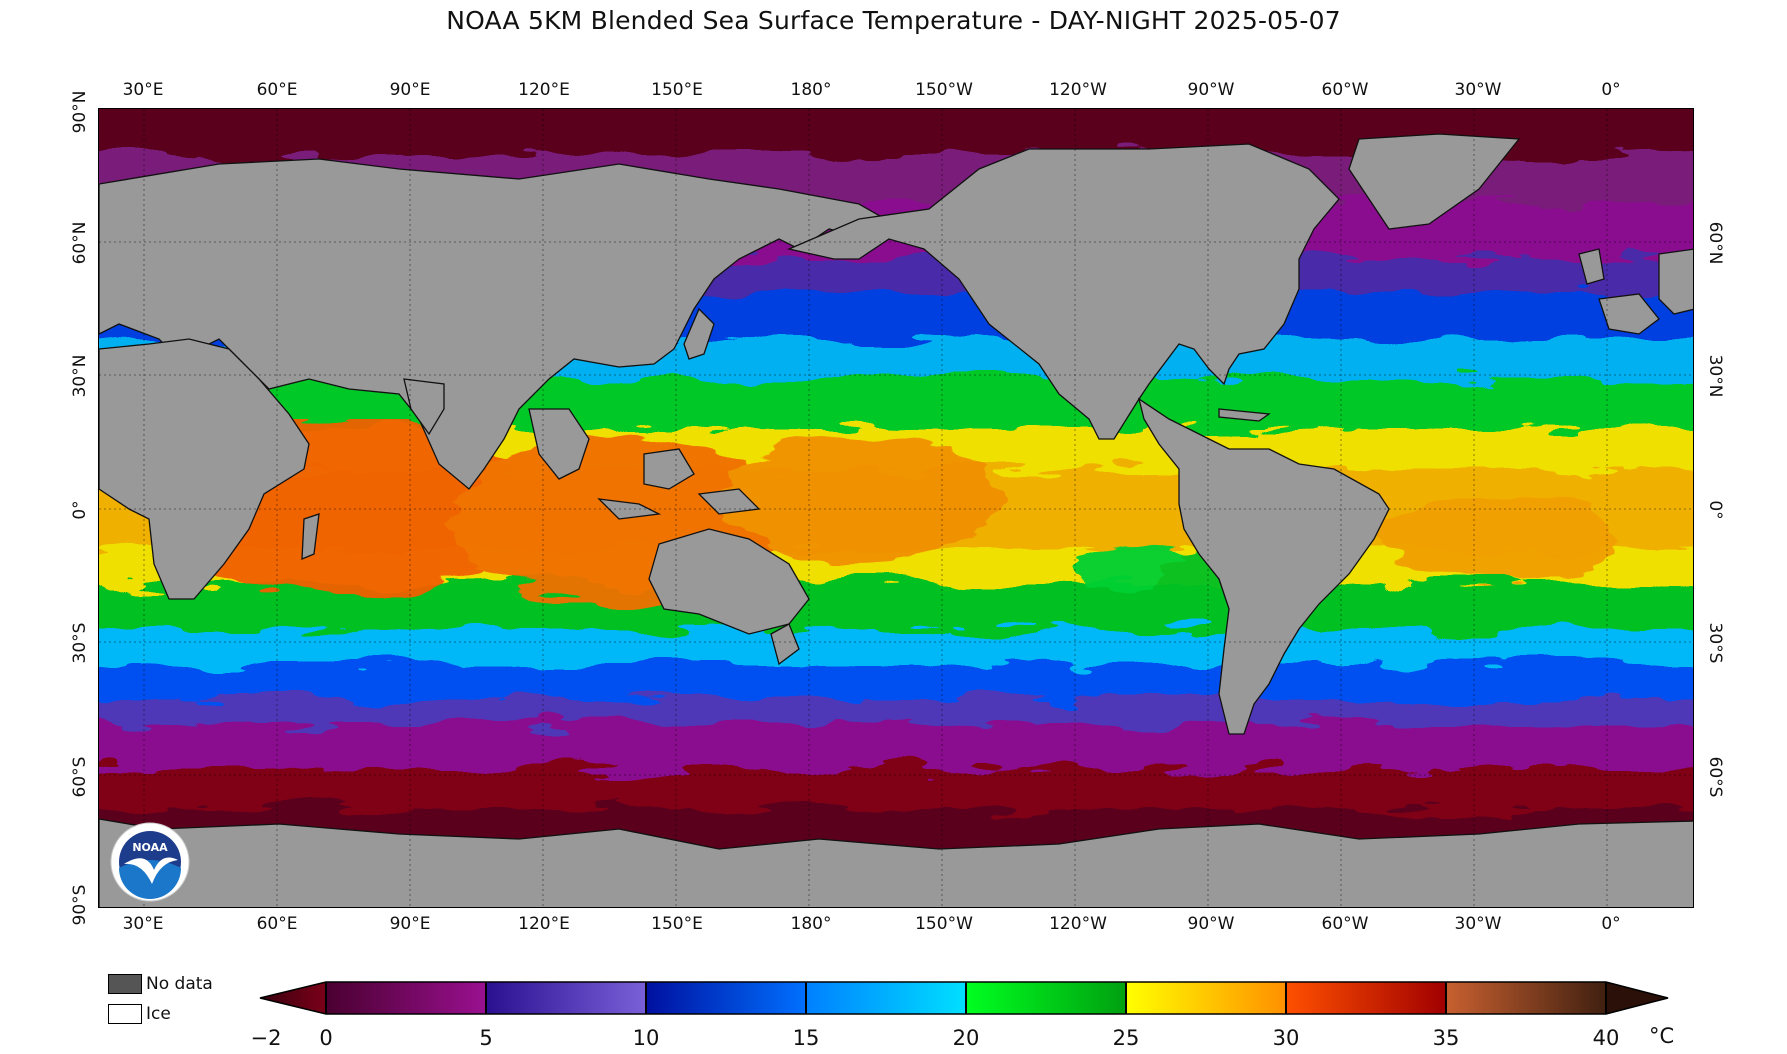 Image resolution: width=1787 pixels, height=1054 pixels. I want to click on bottom-label: 60°W, so click(1345, 924).